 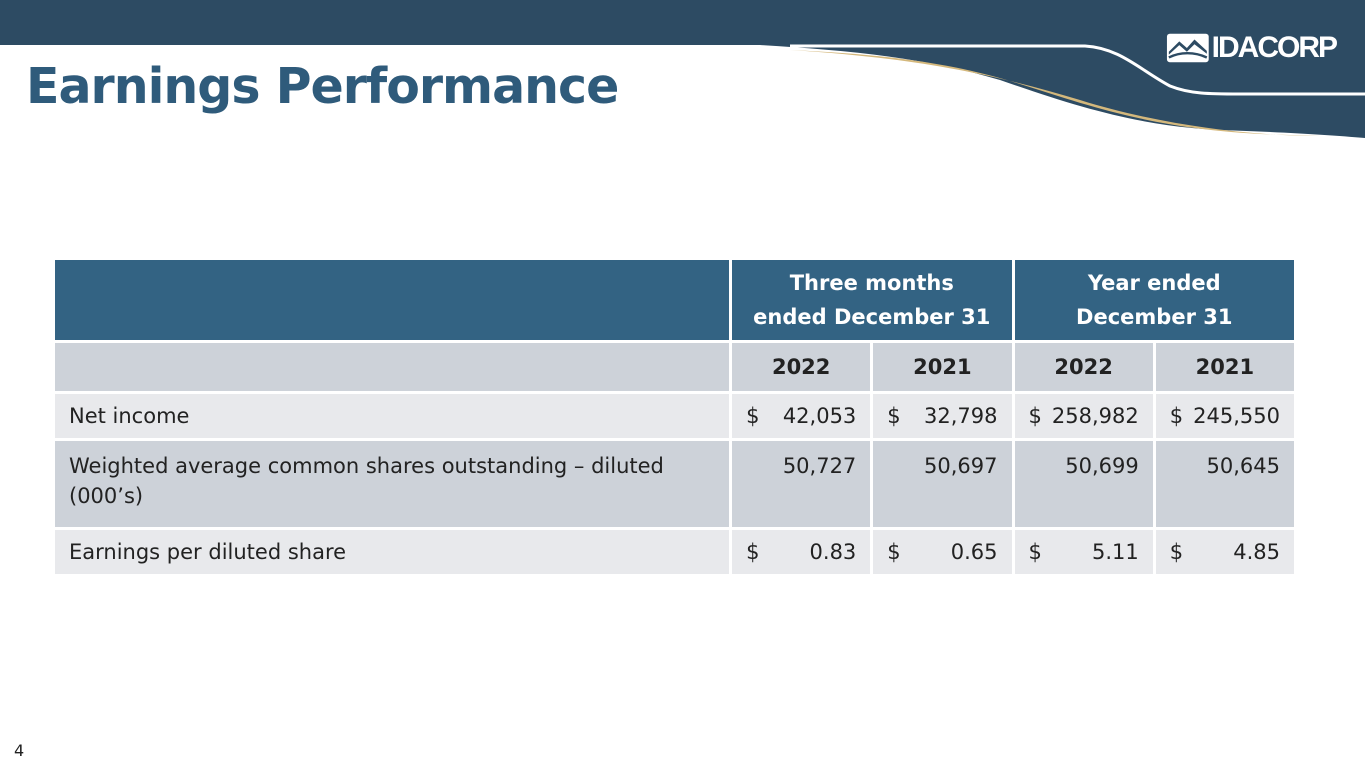 I want to click on value-amount: 258,982, so click(x=1095, y=416).